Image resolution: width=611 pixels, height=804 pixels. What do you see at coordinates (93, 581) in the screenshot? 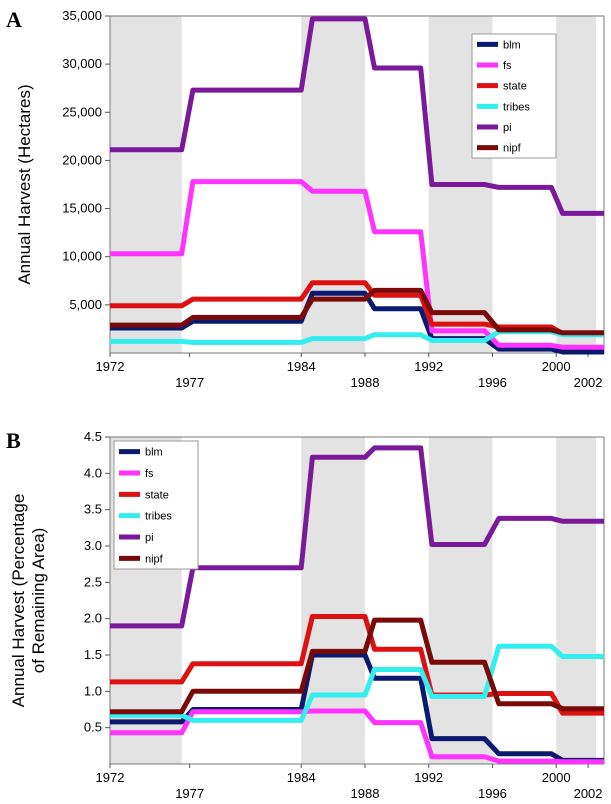
I see `y-tick-label: 2.5` at bounding box center [93, 581].